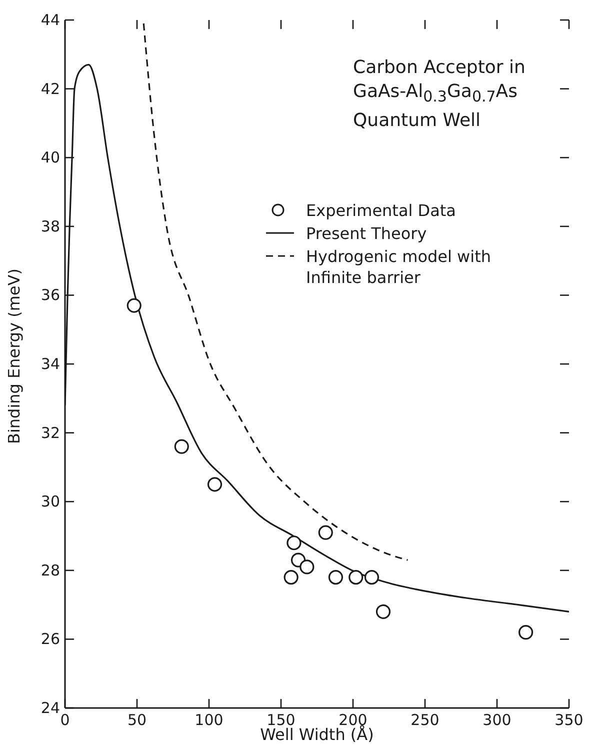  What do you see at coordinates (50, 708) in the screenshot?
I see `y-tick-label: 24` at bounding box center [50, 708].